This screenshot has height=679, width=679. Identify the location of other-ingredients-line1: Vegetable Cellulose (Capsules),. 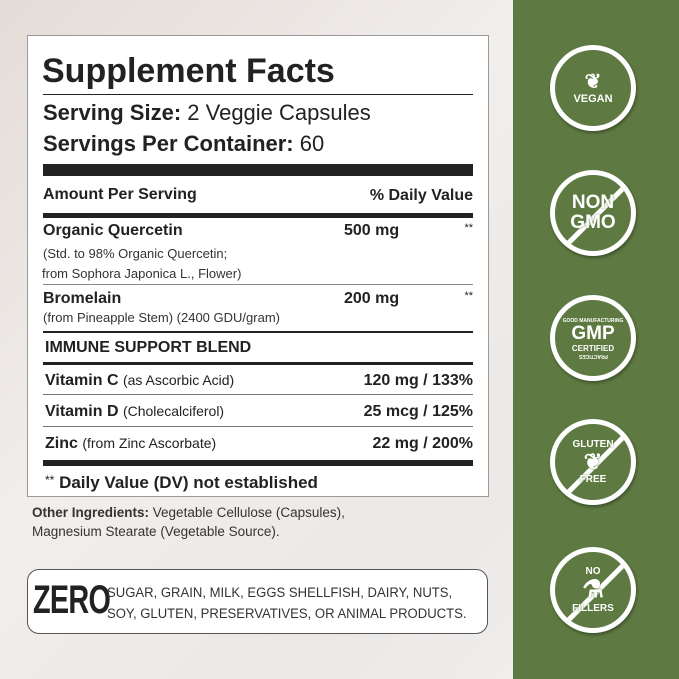
(248, 512).